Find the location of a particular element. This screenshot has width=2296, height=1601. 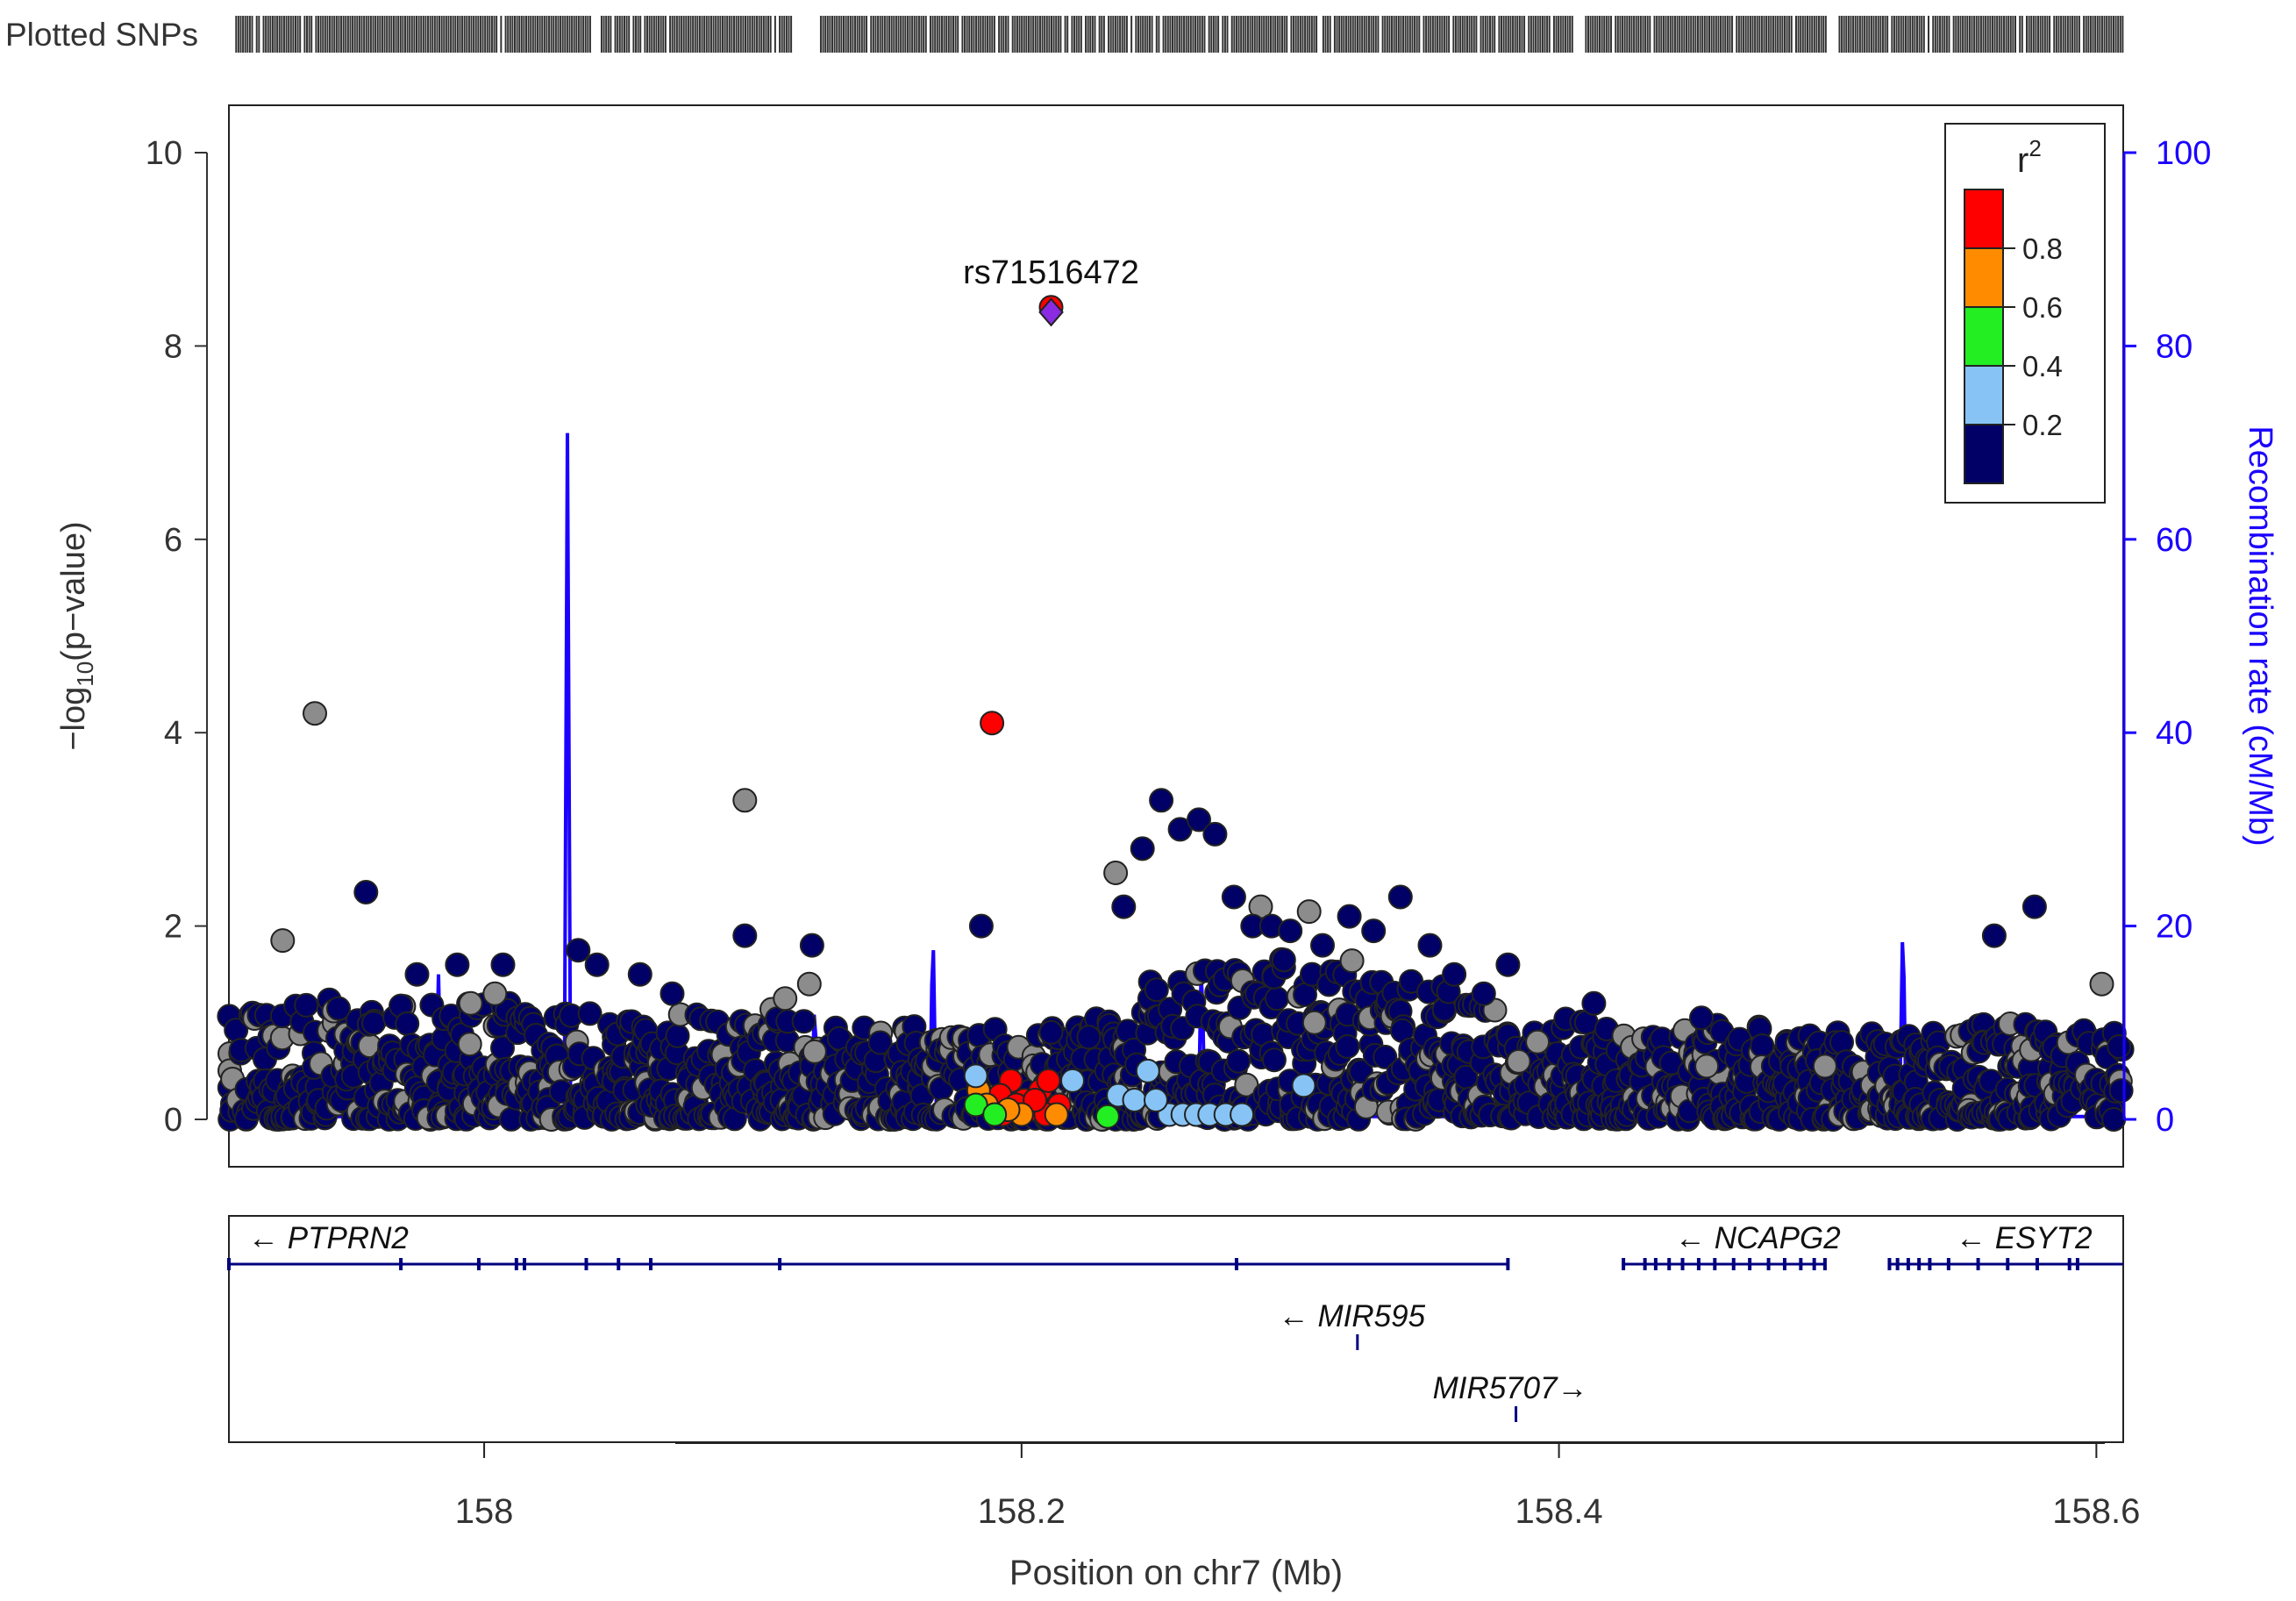

y-left-tick-label: 8 is located at coordinates (173, 346).